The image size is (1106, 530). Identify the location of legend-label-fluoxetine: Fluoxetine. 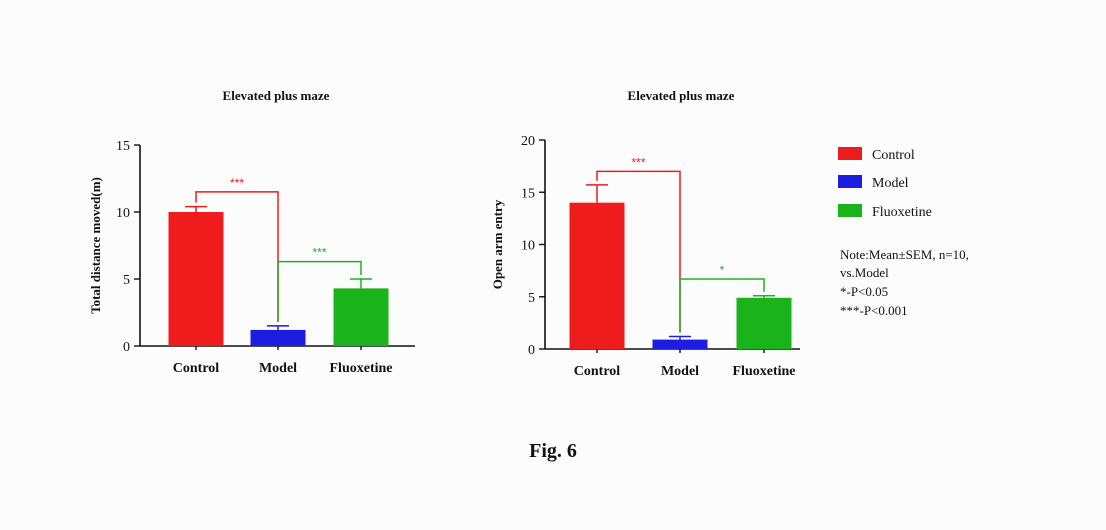
(902, 212).